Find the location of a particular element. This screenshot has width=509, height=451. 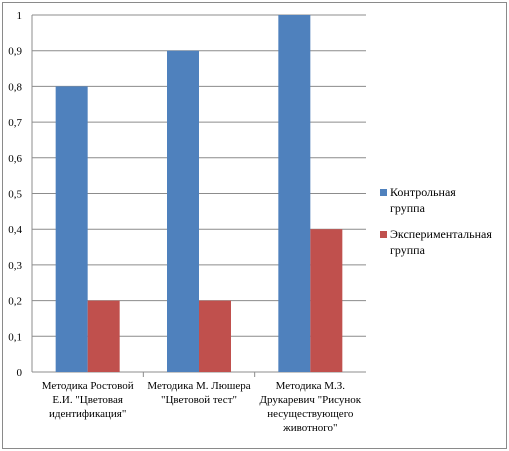

y-tick-label: 0 is located at coordinates (20, 373).